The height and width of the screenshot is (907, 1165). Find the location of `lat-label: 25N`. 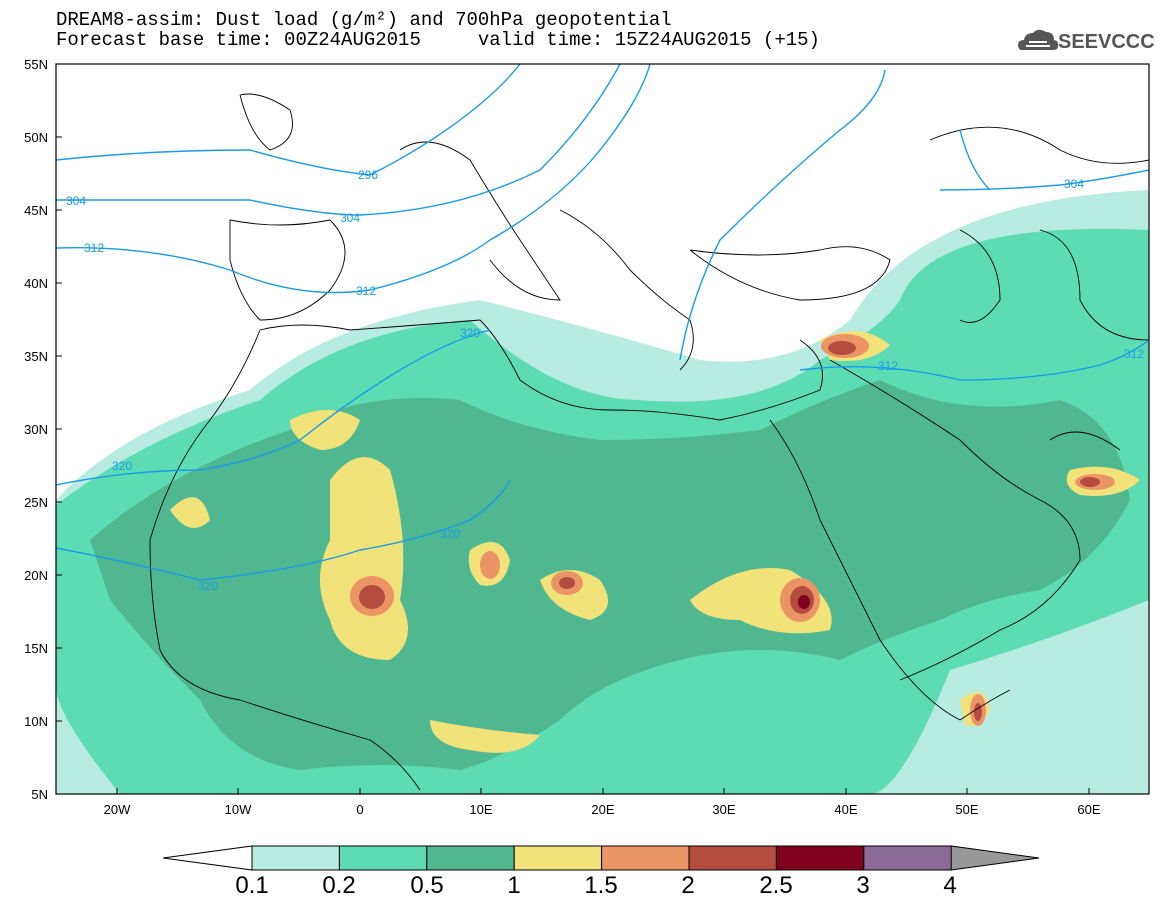

lat-label: 25N is located at coordinates (36, 502).